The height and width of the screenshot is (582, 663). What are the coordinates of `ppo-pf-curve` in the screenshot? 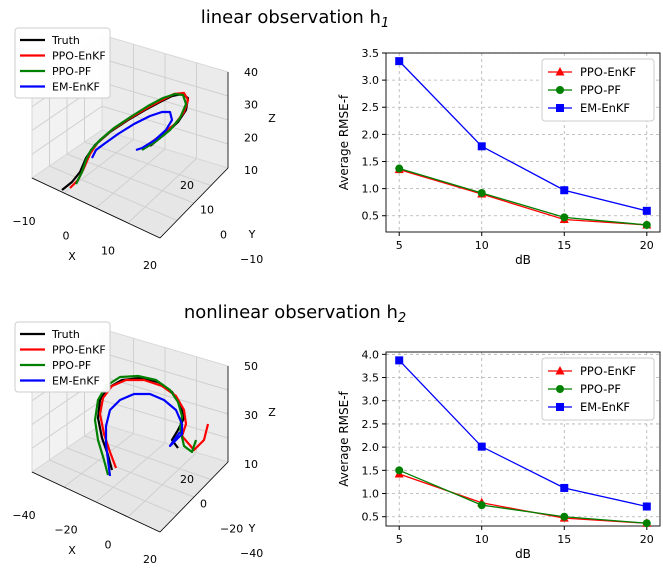 It's located at (131, 138).